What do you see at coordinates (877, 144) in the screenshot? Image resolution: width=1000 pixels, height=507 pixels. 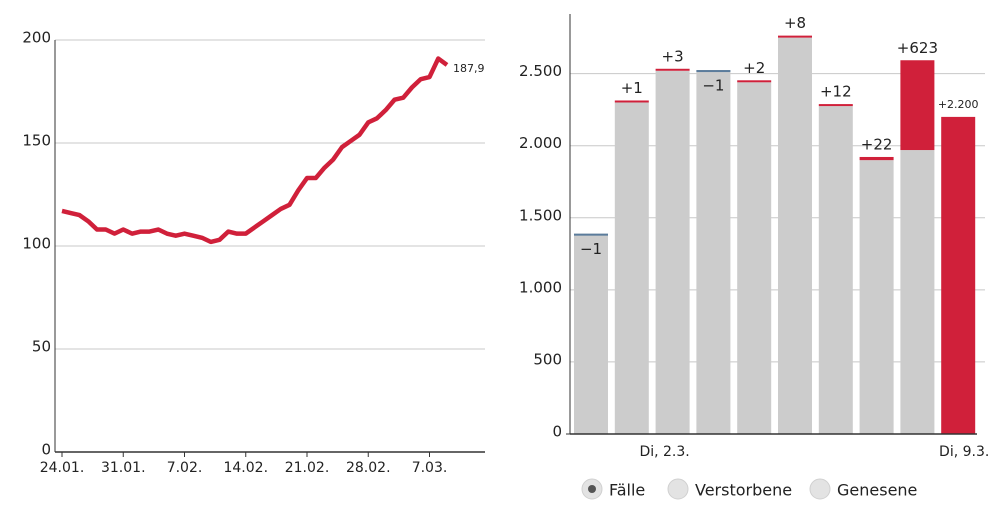 I see `value-label: +22` at bounding box center [877, 144].